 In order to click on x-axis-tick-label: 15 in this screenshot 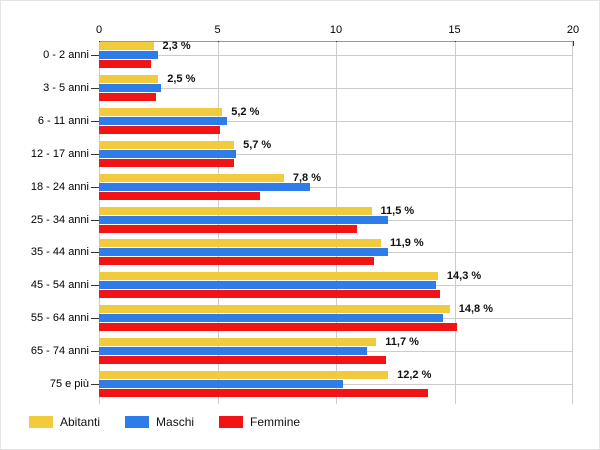, I will do `click(454, 30)`.